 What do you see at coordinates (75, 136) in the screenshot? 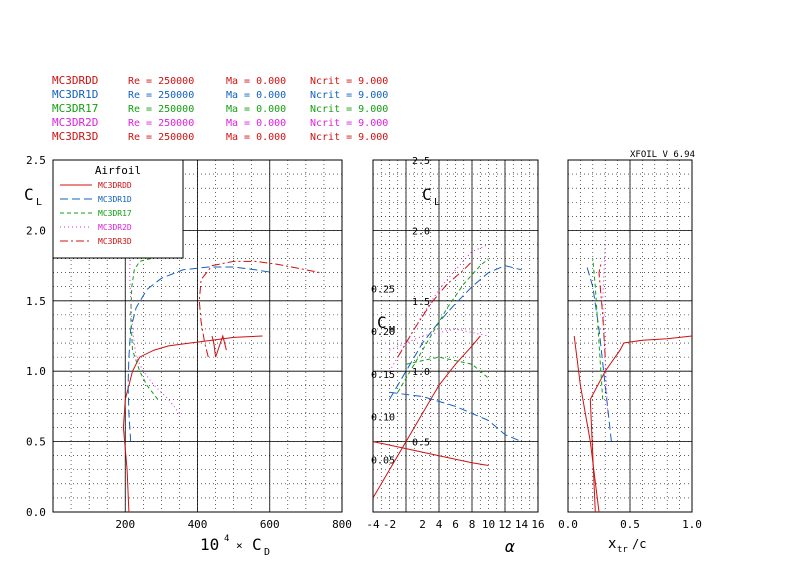
I see `run-name: MC3DR3D` at bounding box center [75, 136].